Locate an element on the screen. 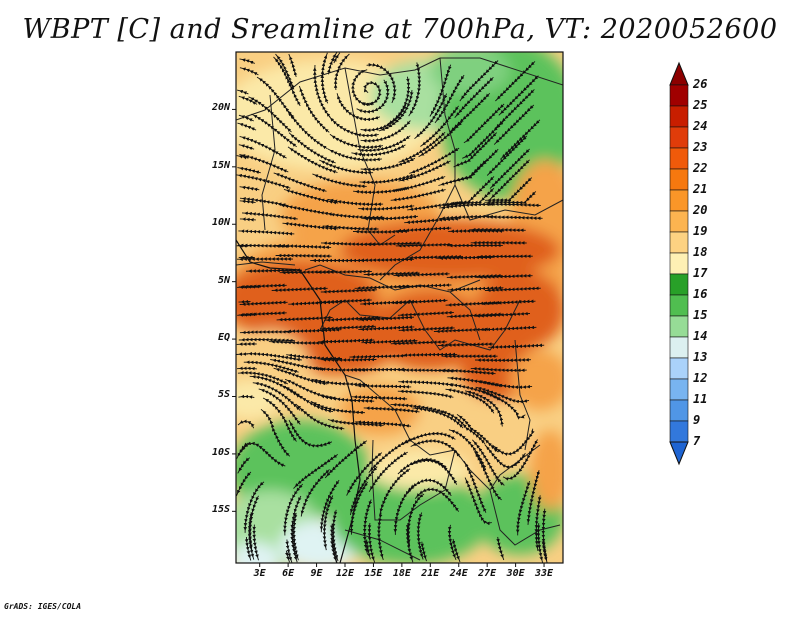  lat-tick-label: EQ is located at coordinates (223, 338).